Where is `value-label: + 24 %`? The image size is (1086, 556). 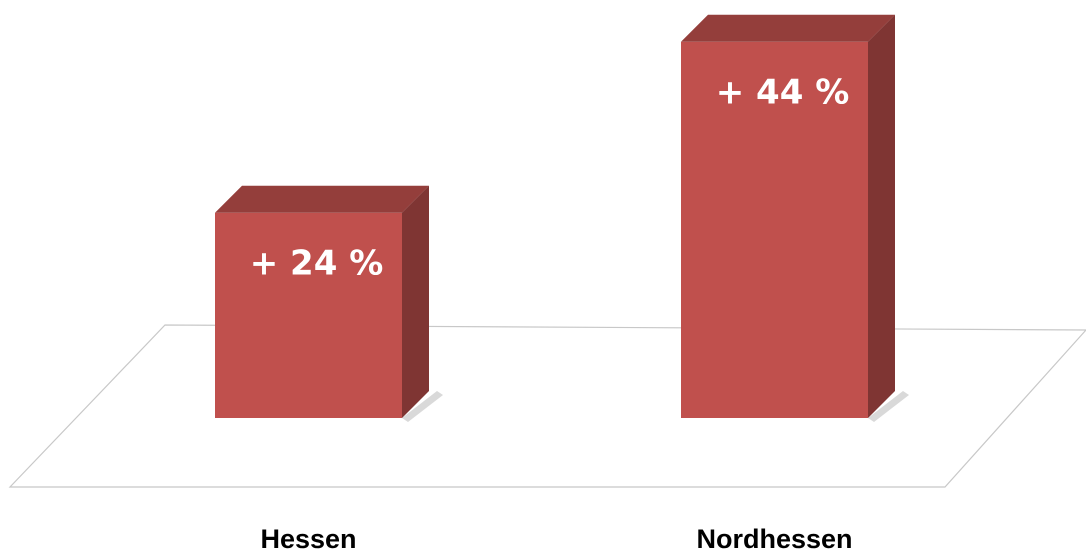
value-label: + 24 % is located at coordinates (317, 263).